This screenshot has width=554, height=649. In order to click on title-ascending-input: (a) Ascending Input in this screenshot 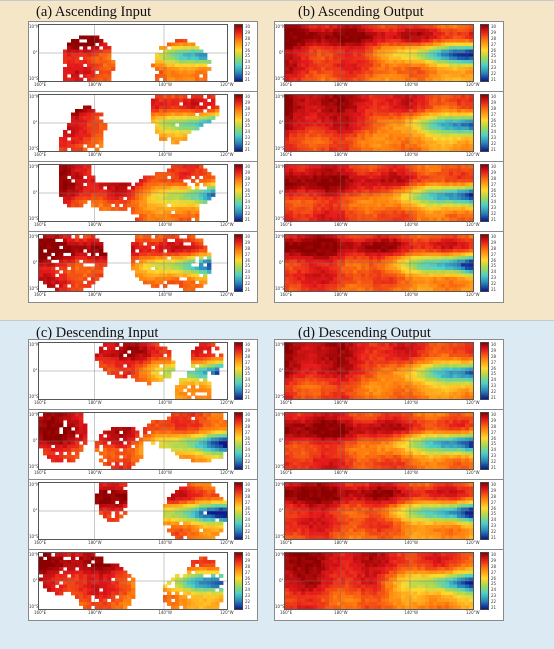, I will do `click(93, 12)`.